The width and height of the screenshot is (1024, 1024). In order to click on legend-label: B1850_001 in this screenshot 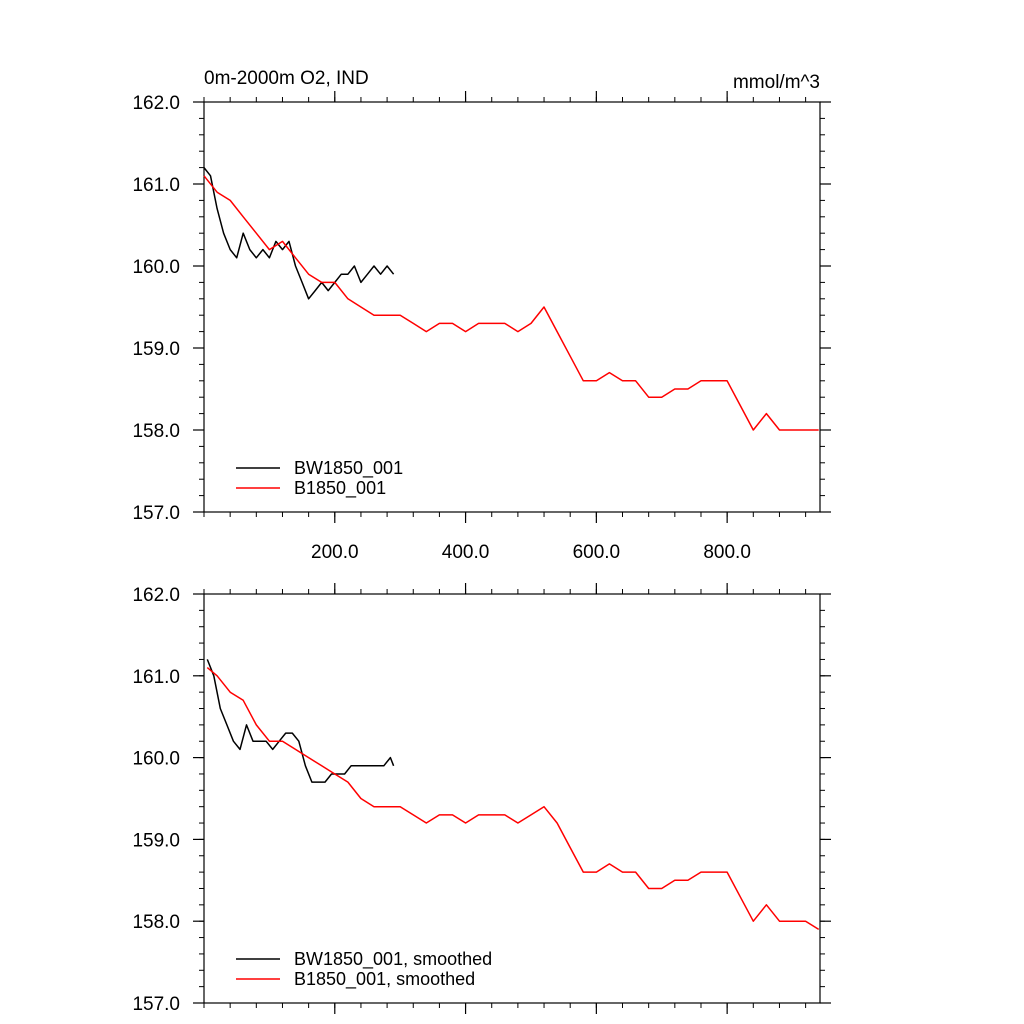, I will do `click(340, 488)`.